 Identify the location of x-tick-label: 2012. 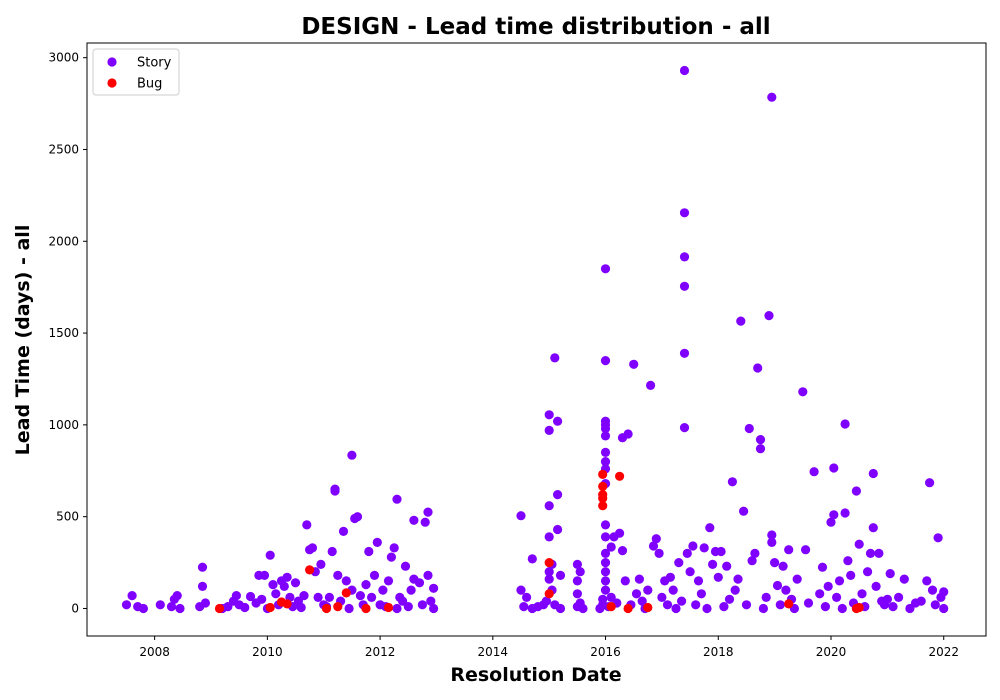
(380, 652).